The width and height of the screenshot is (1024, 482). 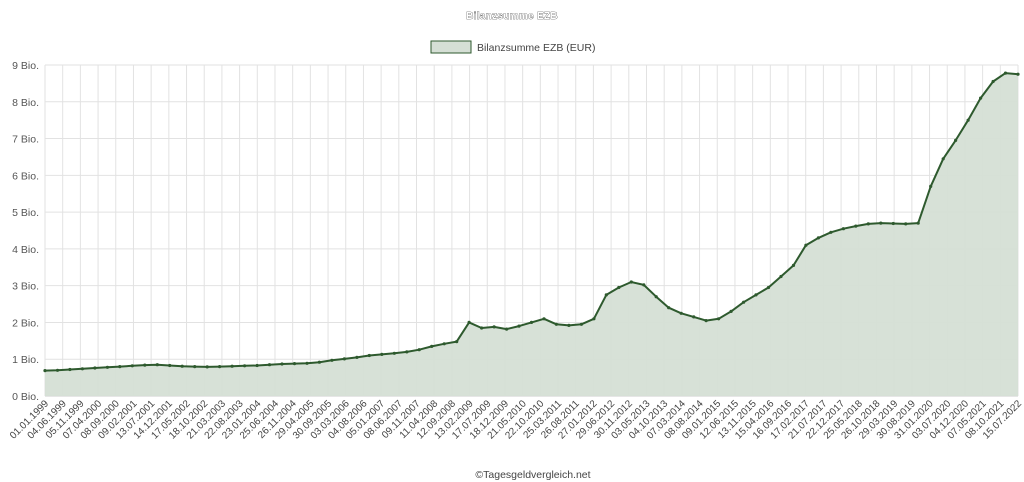 I want to click on y-tick-label: 8 Bio., so click(x=25, y=103).